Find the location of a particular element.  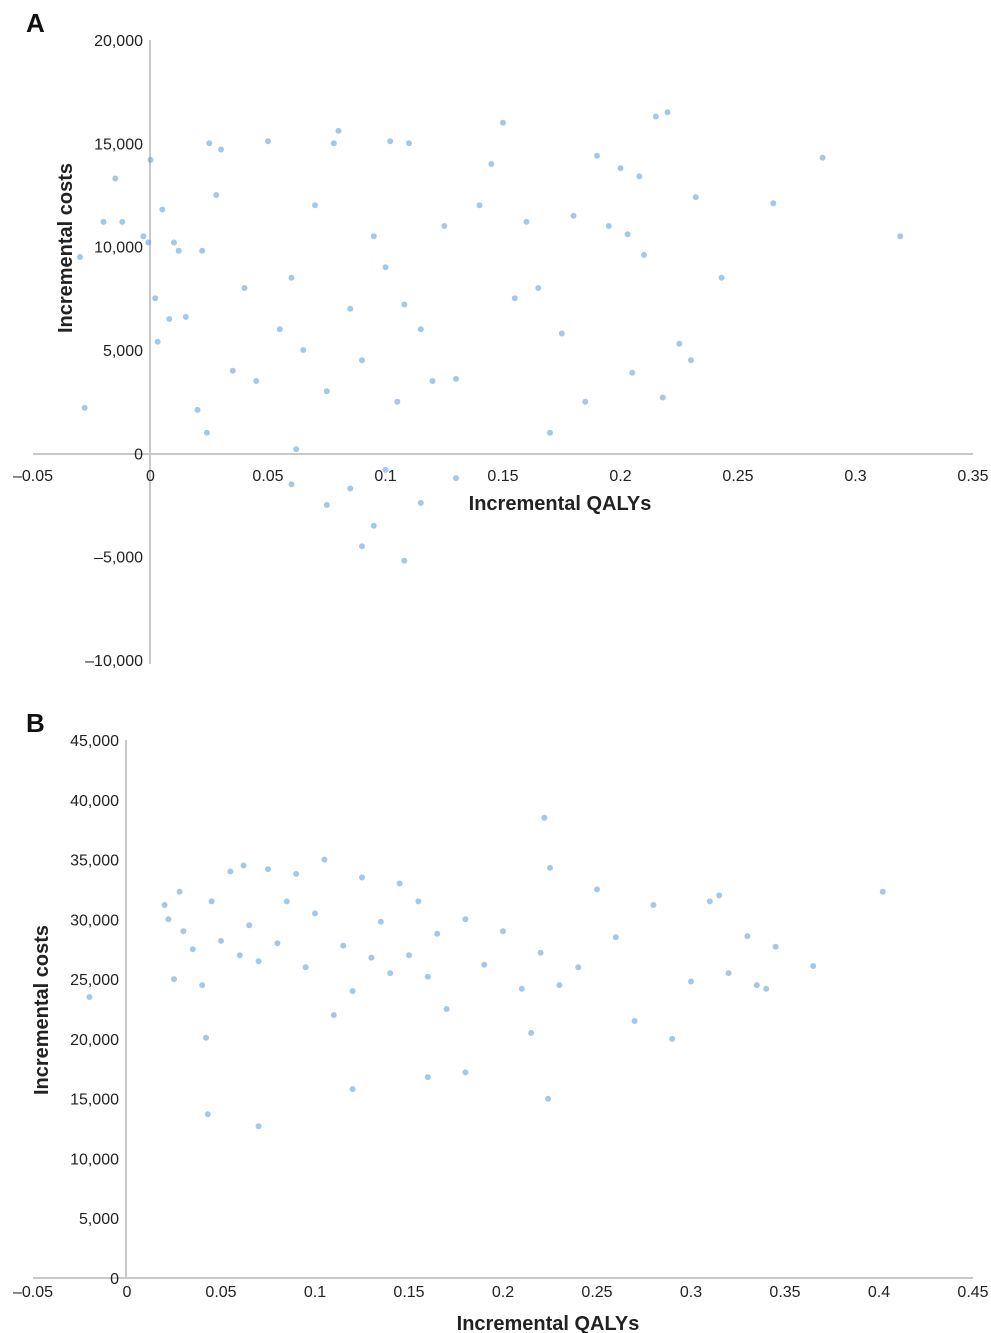

panel-a-x-tick-label: –0.05 is located at coordinates (33, 476).